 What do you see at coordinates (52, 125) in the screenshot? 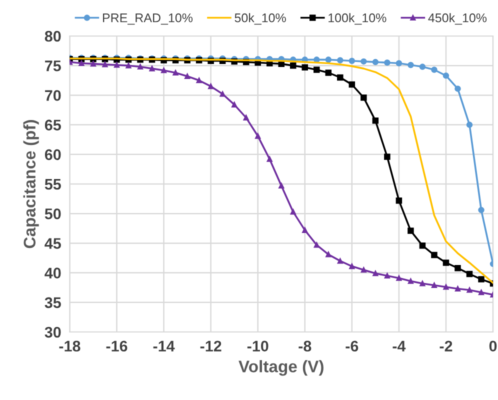
I see `y-tick-label: 65` at bounding box center [52, 125].